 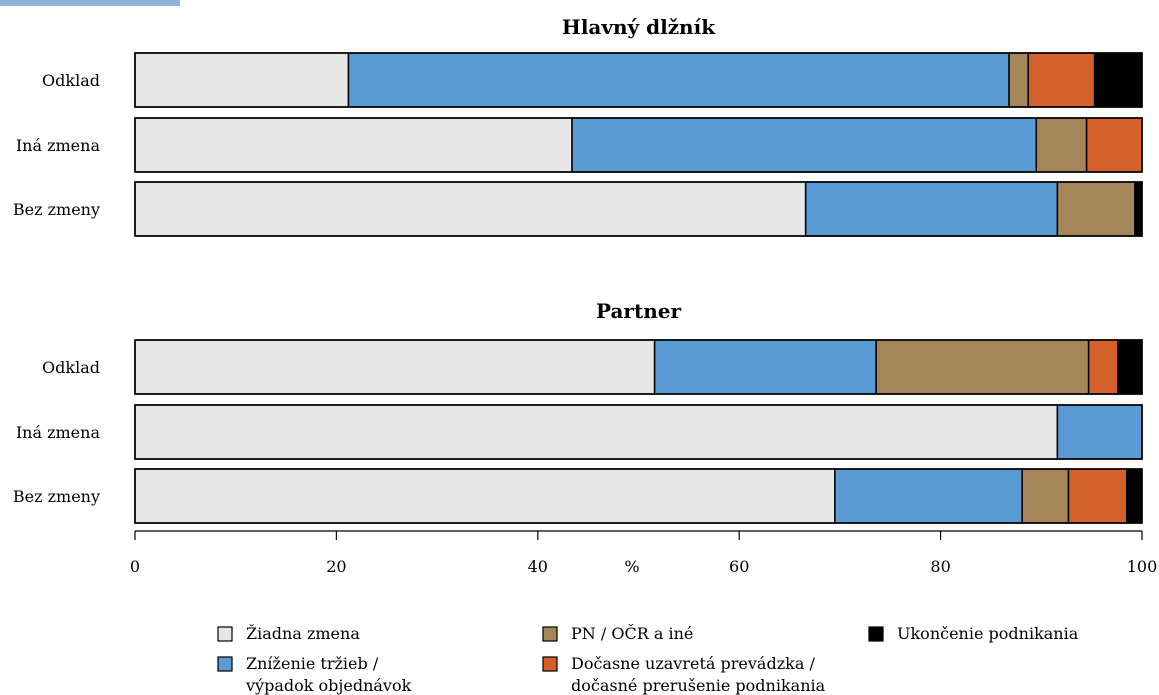 What do you see at coordinates (1142, 566) in the screenshot?
I see `x-tick-label: 100` at bounding box center [1142, 566].